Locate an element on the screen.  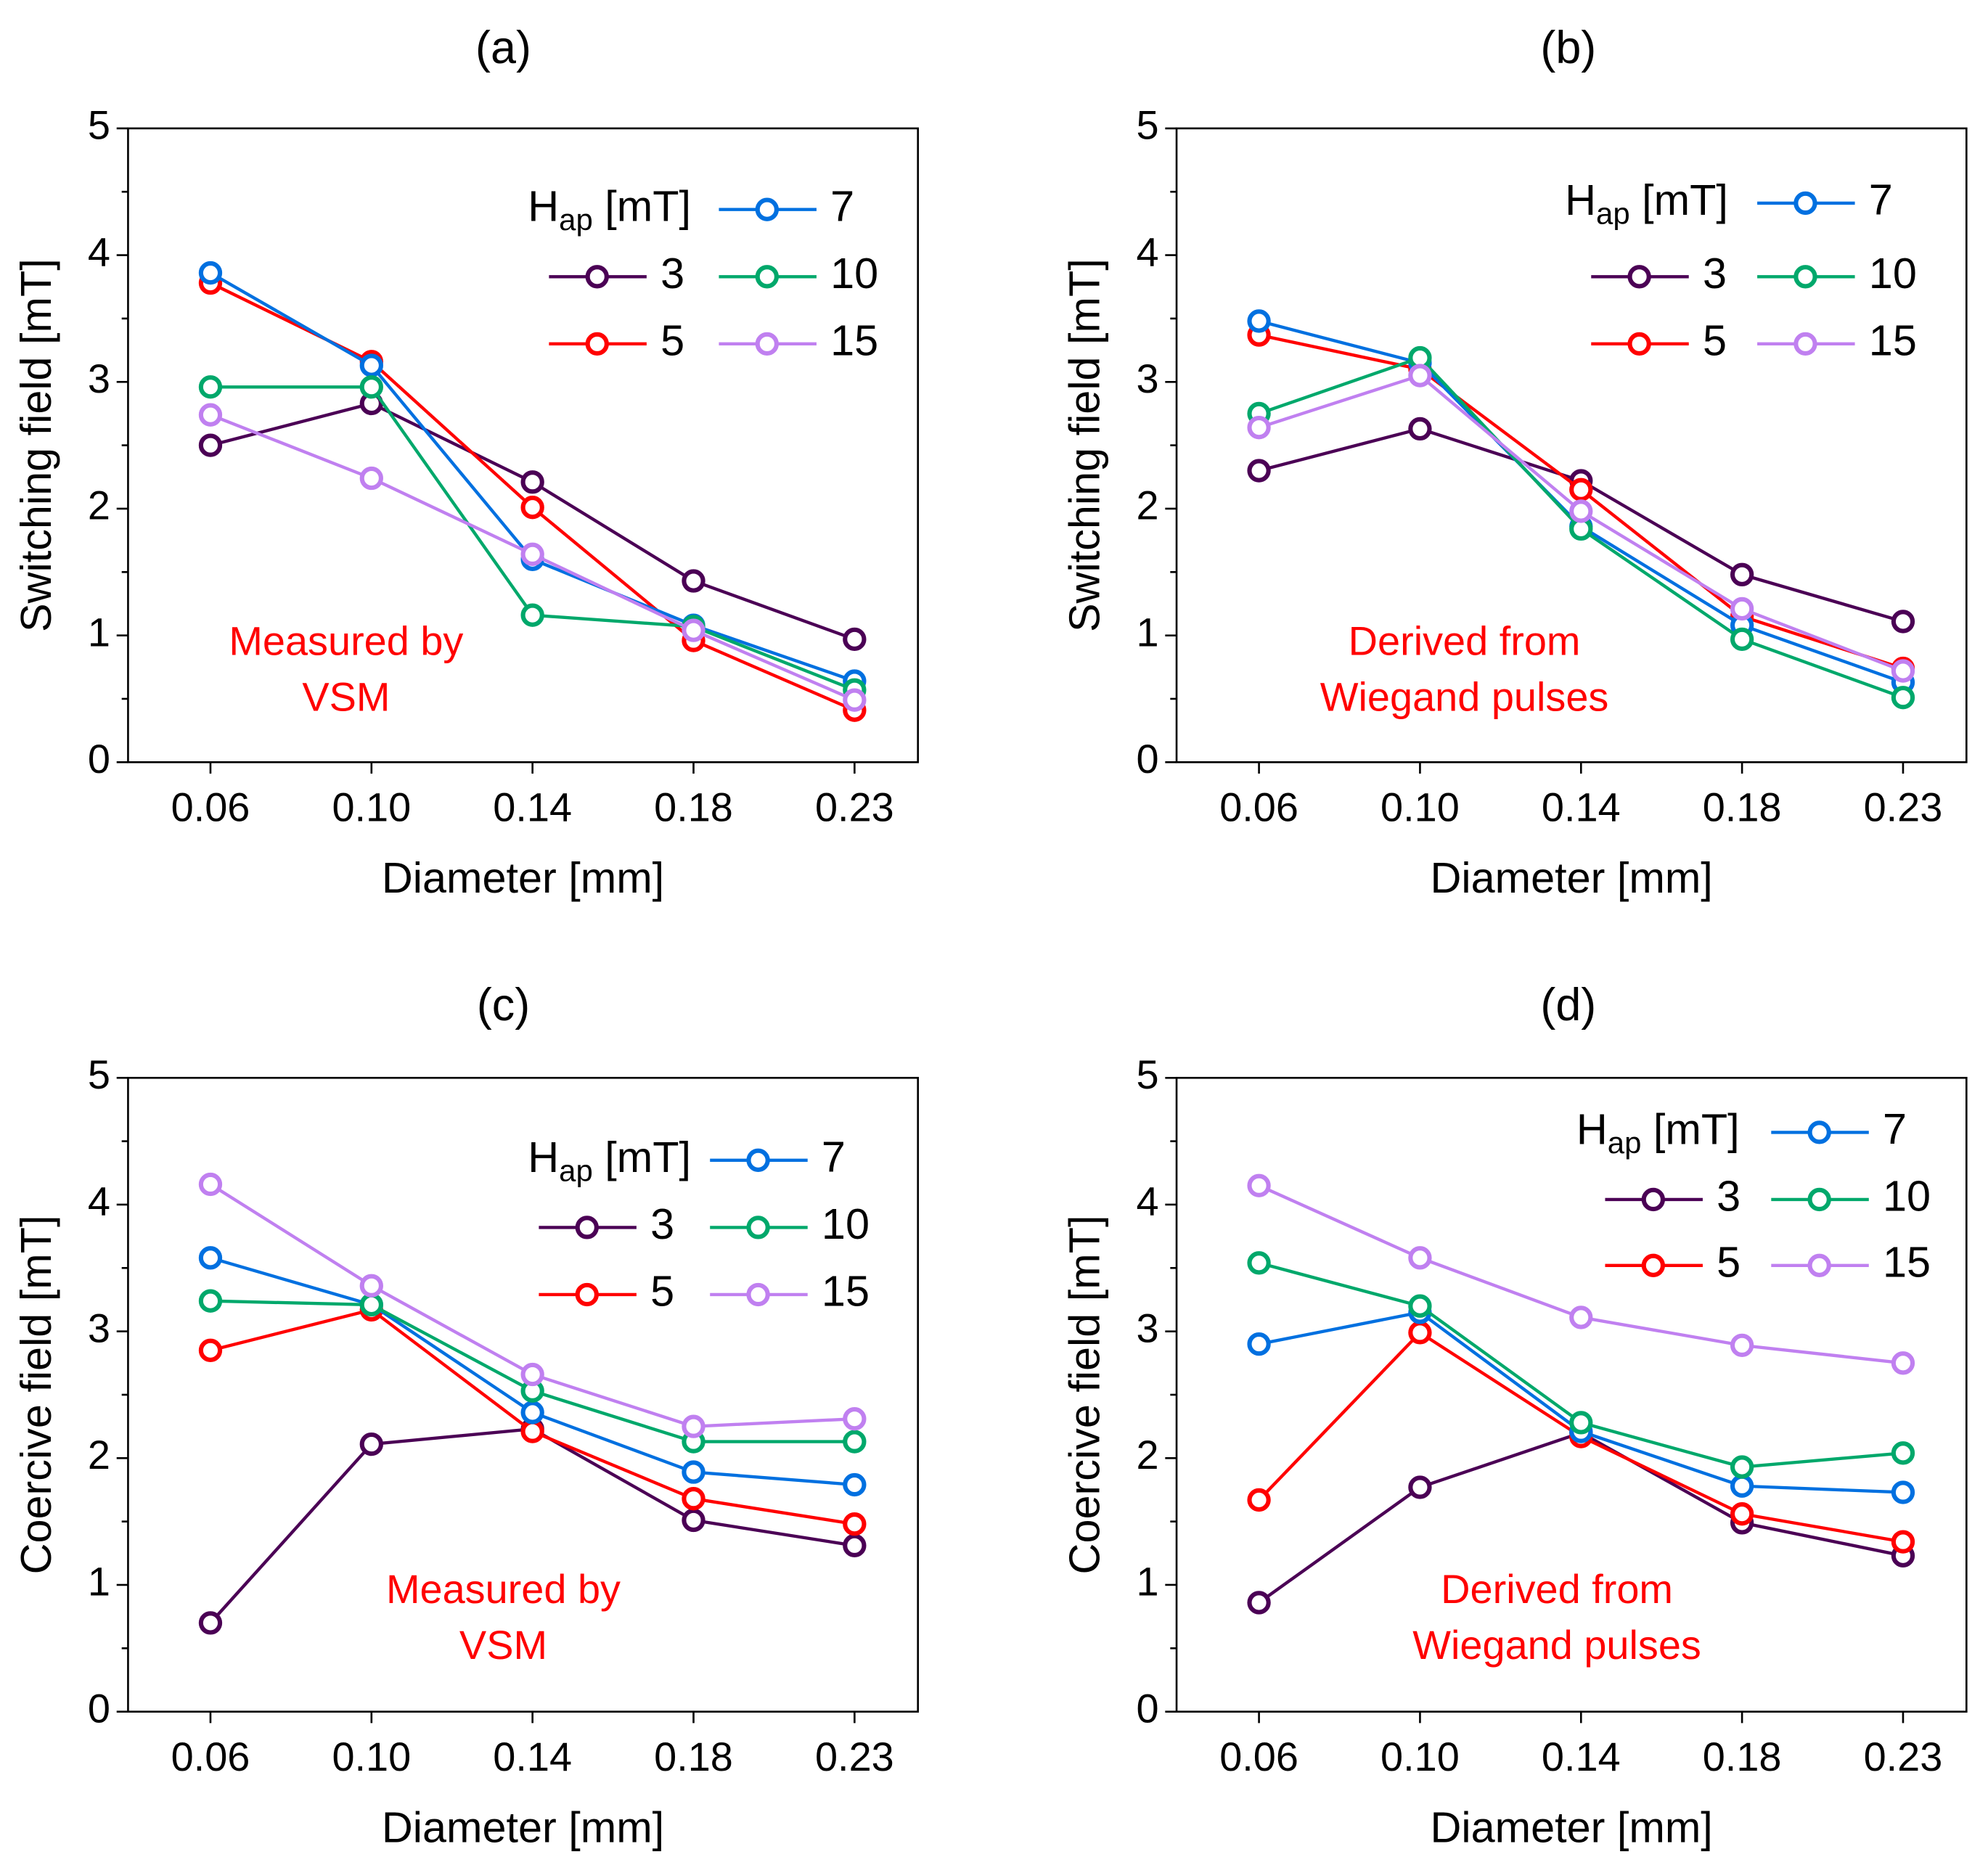
x-tick-label: 0.18 is located at coordinates (693, 1756).